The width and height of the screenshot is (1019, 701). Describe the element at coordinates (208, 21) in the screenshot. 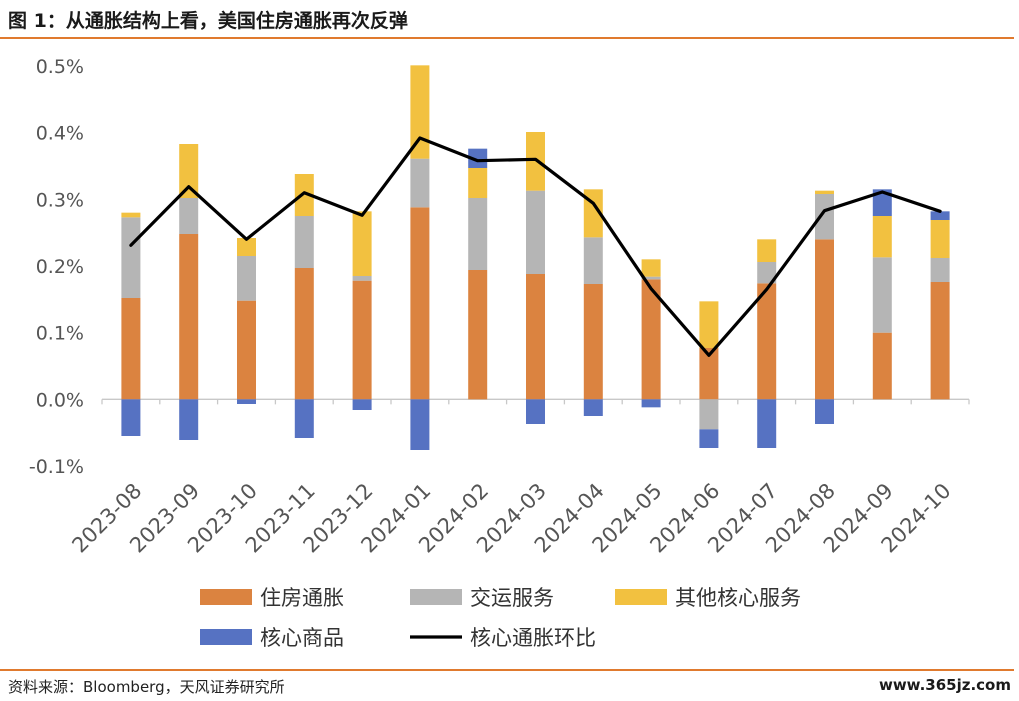

I see `figure-title: 图 1：从通胀结构上看，美国住房通胀再次反弹` at that location.